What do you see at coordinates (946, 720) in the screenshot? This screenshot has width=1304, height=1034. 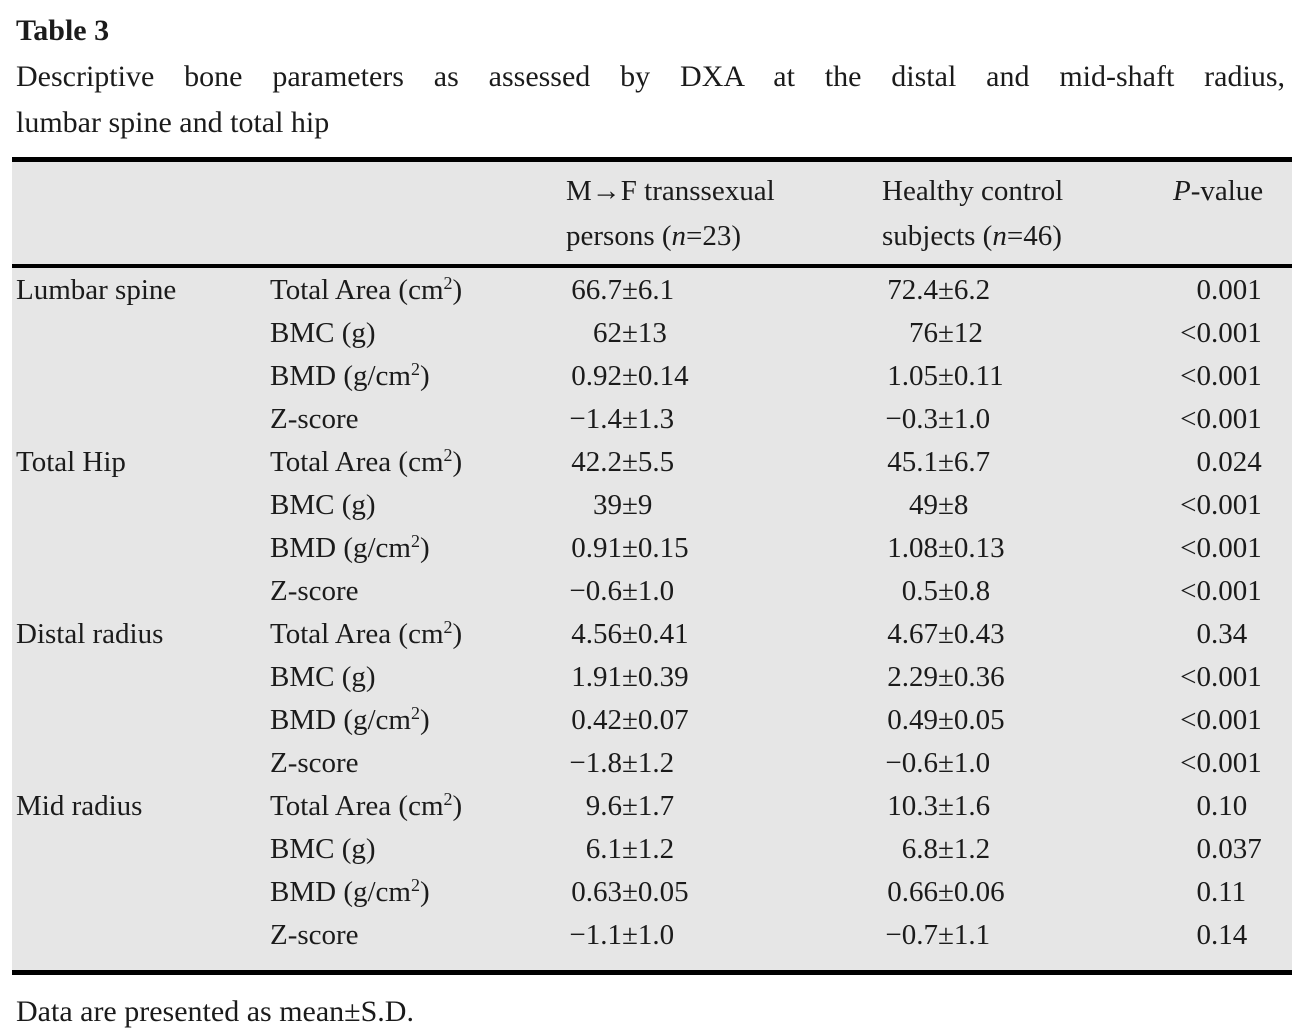 I see `control-value: 0.49±0.05` at bounding box center [946, 720].